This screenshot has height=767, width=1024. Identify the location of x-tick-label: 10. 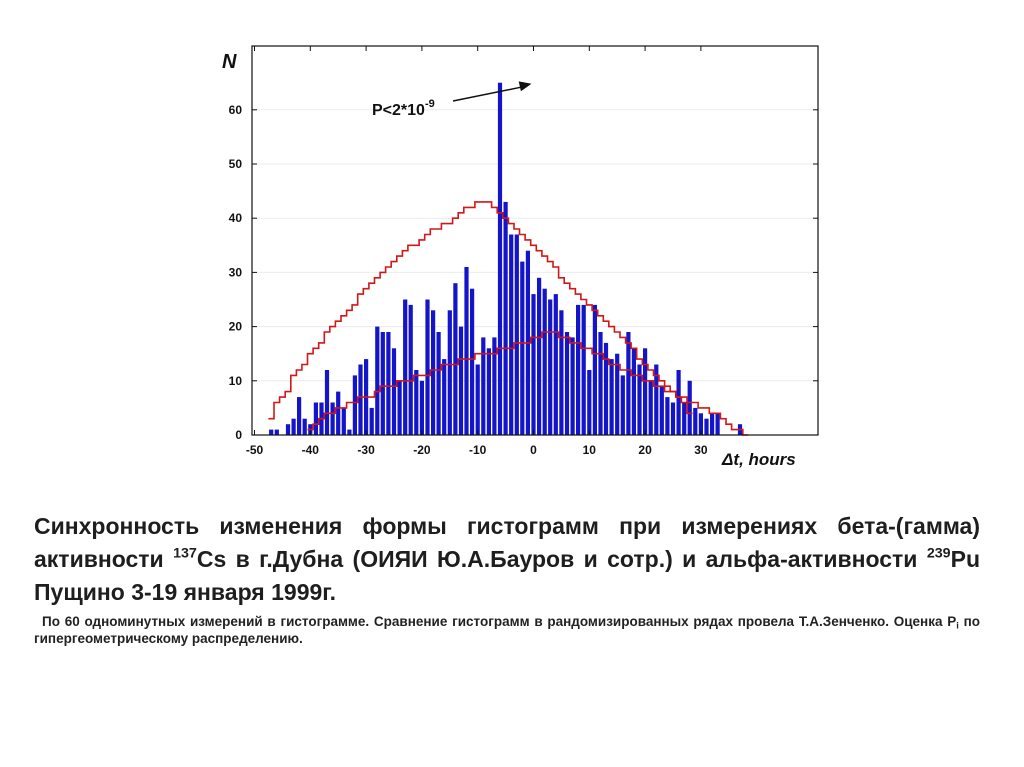
(590, 450).